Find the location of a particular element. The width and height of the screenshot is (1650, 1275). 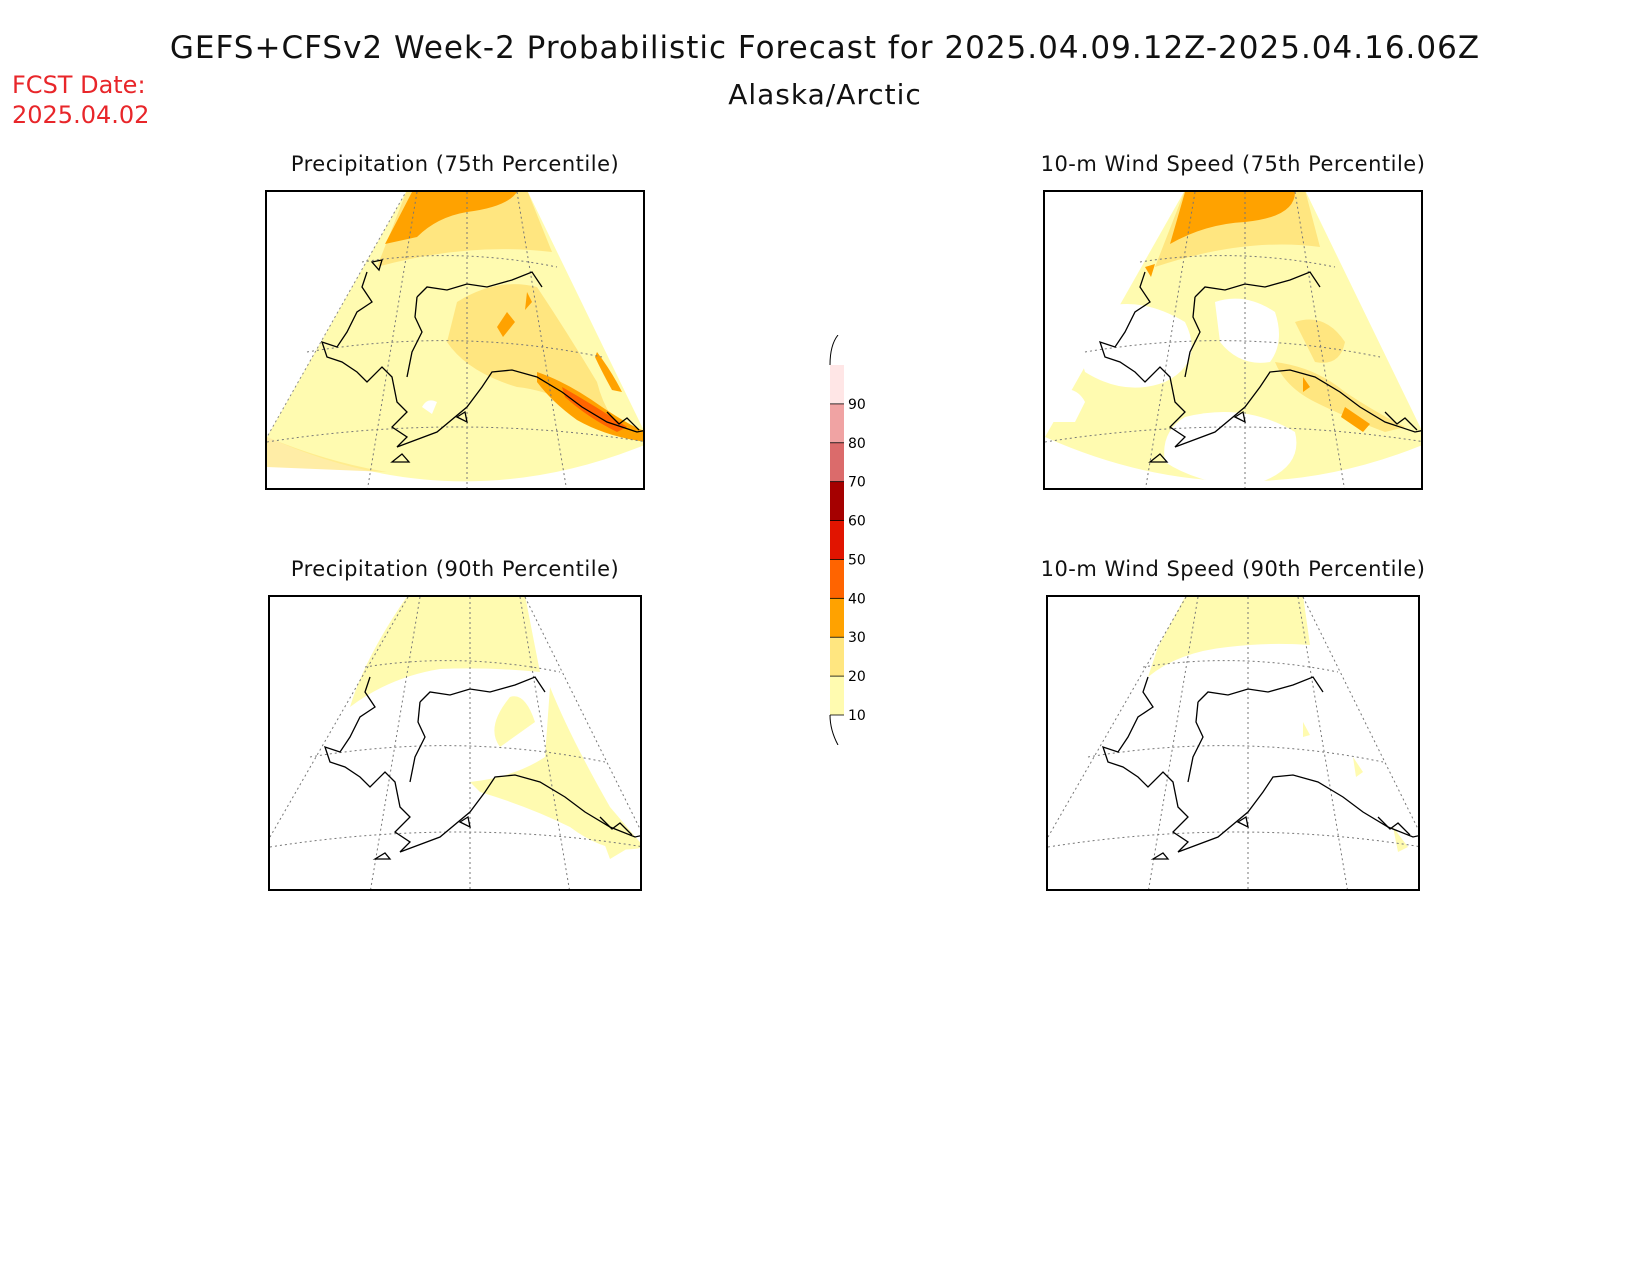

colorbar-top-arrow is located at coordinates (834, 350).